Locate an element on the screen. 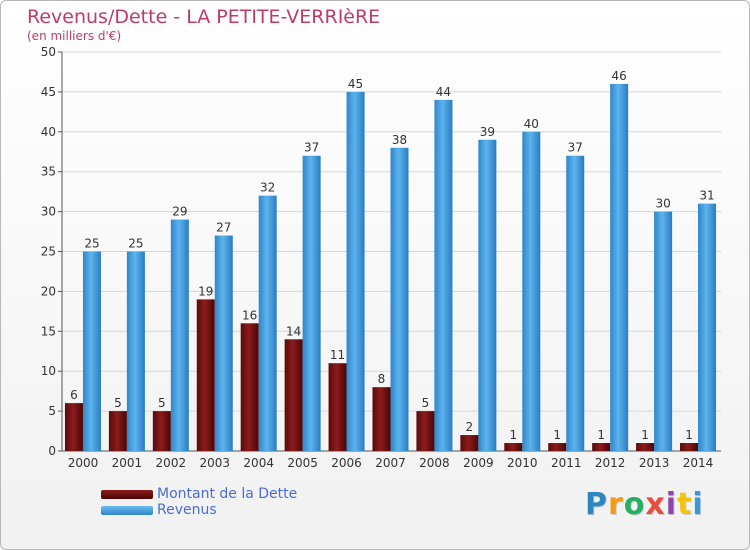 This screenshot has height=550, width=750. legend-swatch-revenue is located at coordinates (127, 510).